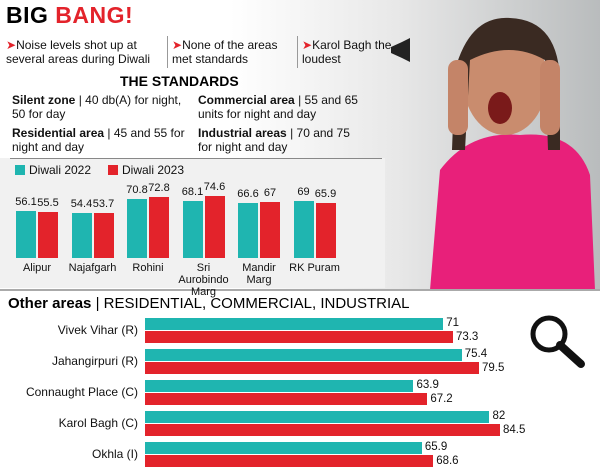 Image resolution: width=600 pixels, height=468 pixels. What do you see at coordinates (427, 385) in the screenshot?
I see `value-label: 63.9` at bounding box center [427, 385].